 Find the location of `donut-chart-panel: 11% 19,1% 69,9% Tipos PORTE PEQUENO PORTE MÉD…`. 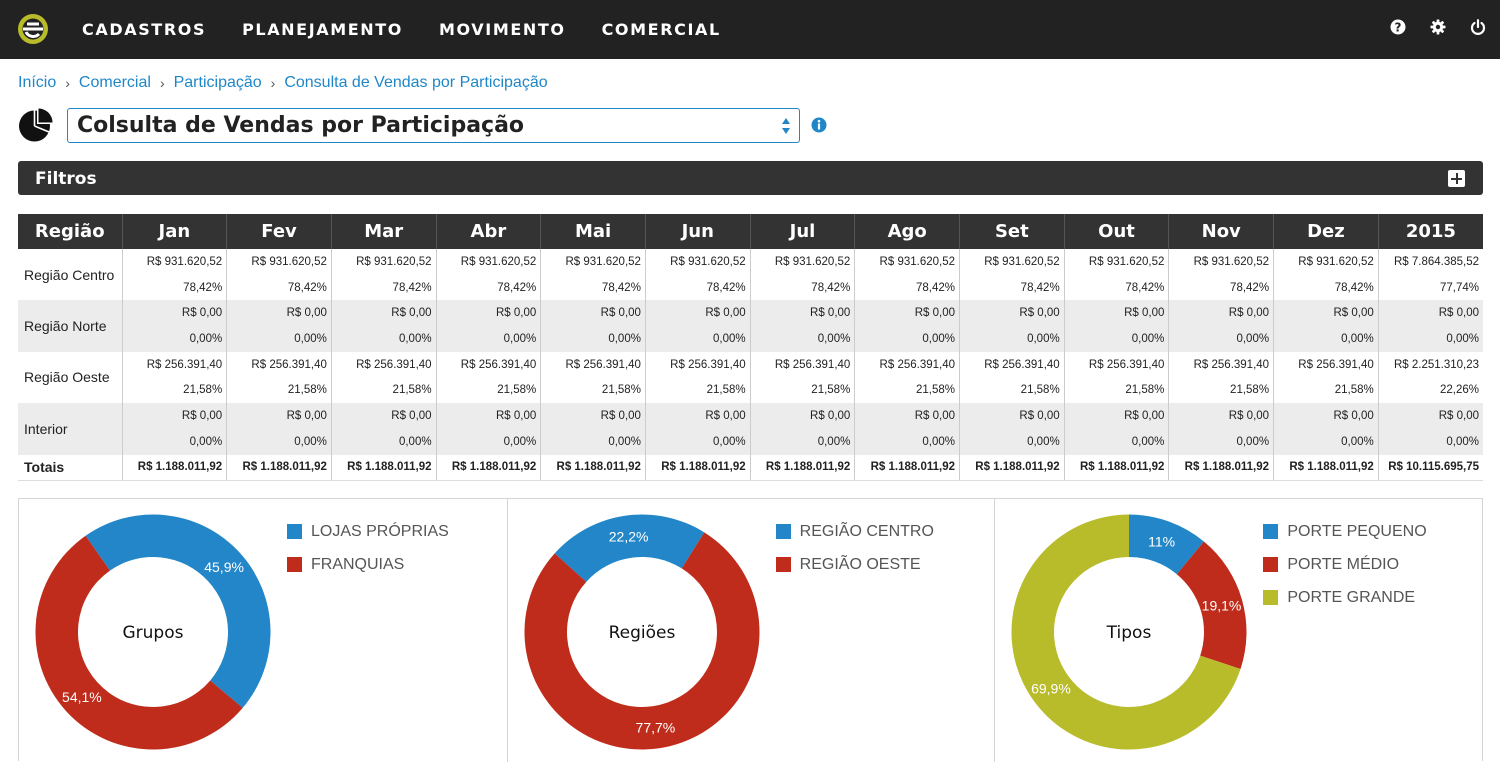

donut-chart-panel: 11% 19,1% 69,9% Tipos PORTE PEQUENO PORTE MÉD… is located at coordinates (1238, 630).